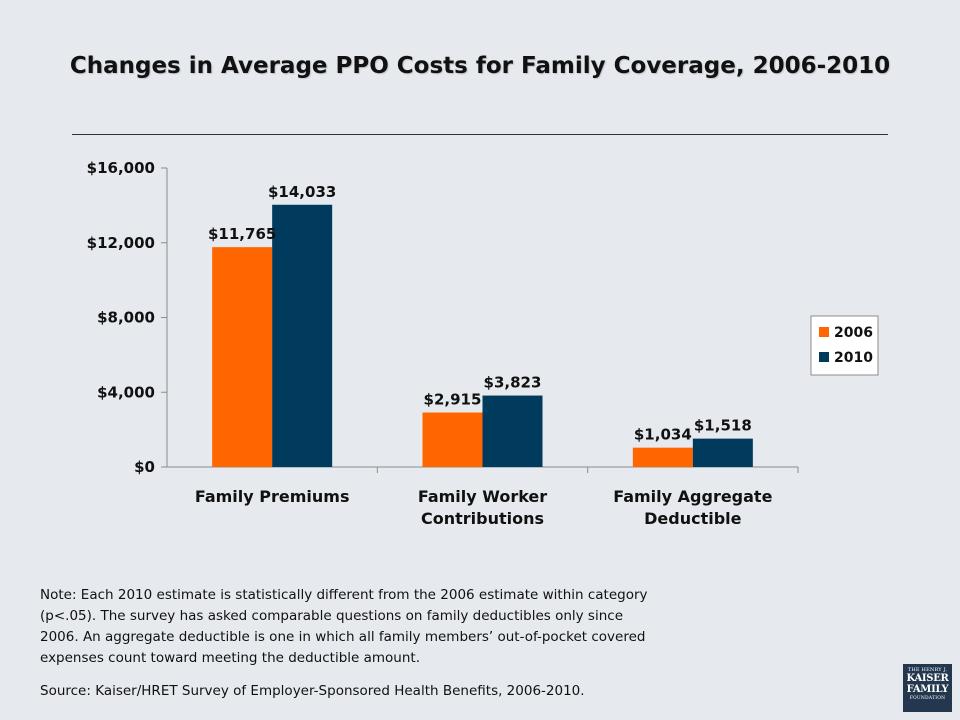 The width and height of the screenshot is (960, 720). Describe the element at coordinates (693, 518) in the screenshot. I see `x-category-label: Deductible` at that location.